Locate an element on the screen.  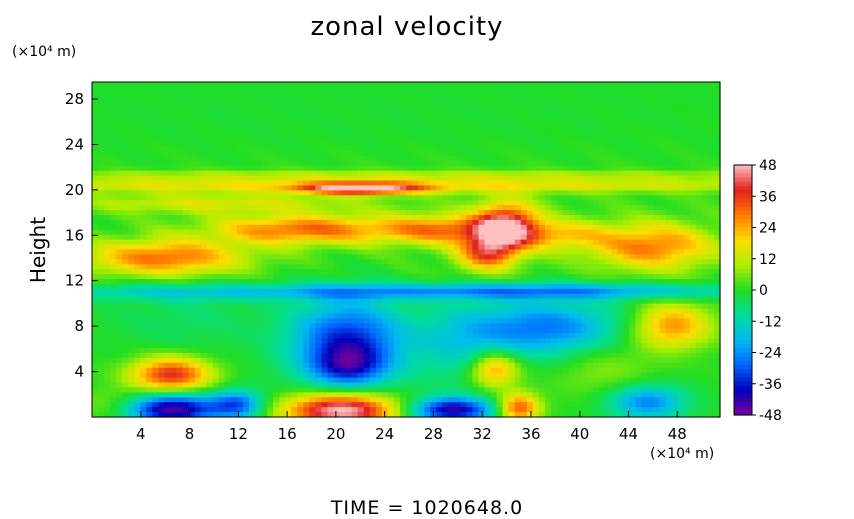
y-tick-label: 12 is located at coordinates (74, 281).